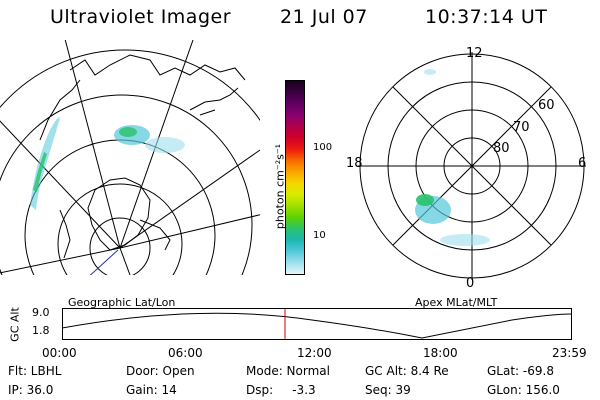  I want to click on mlat-label-80: 80, so click(501, 148).